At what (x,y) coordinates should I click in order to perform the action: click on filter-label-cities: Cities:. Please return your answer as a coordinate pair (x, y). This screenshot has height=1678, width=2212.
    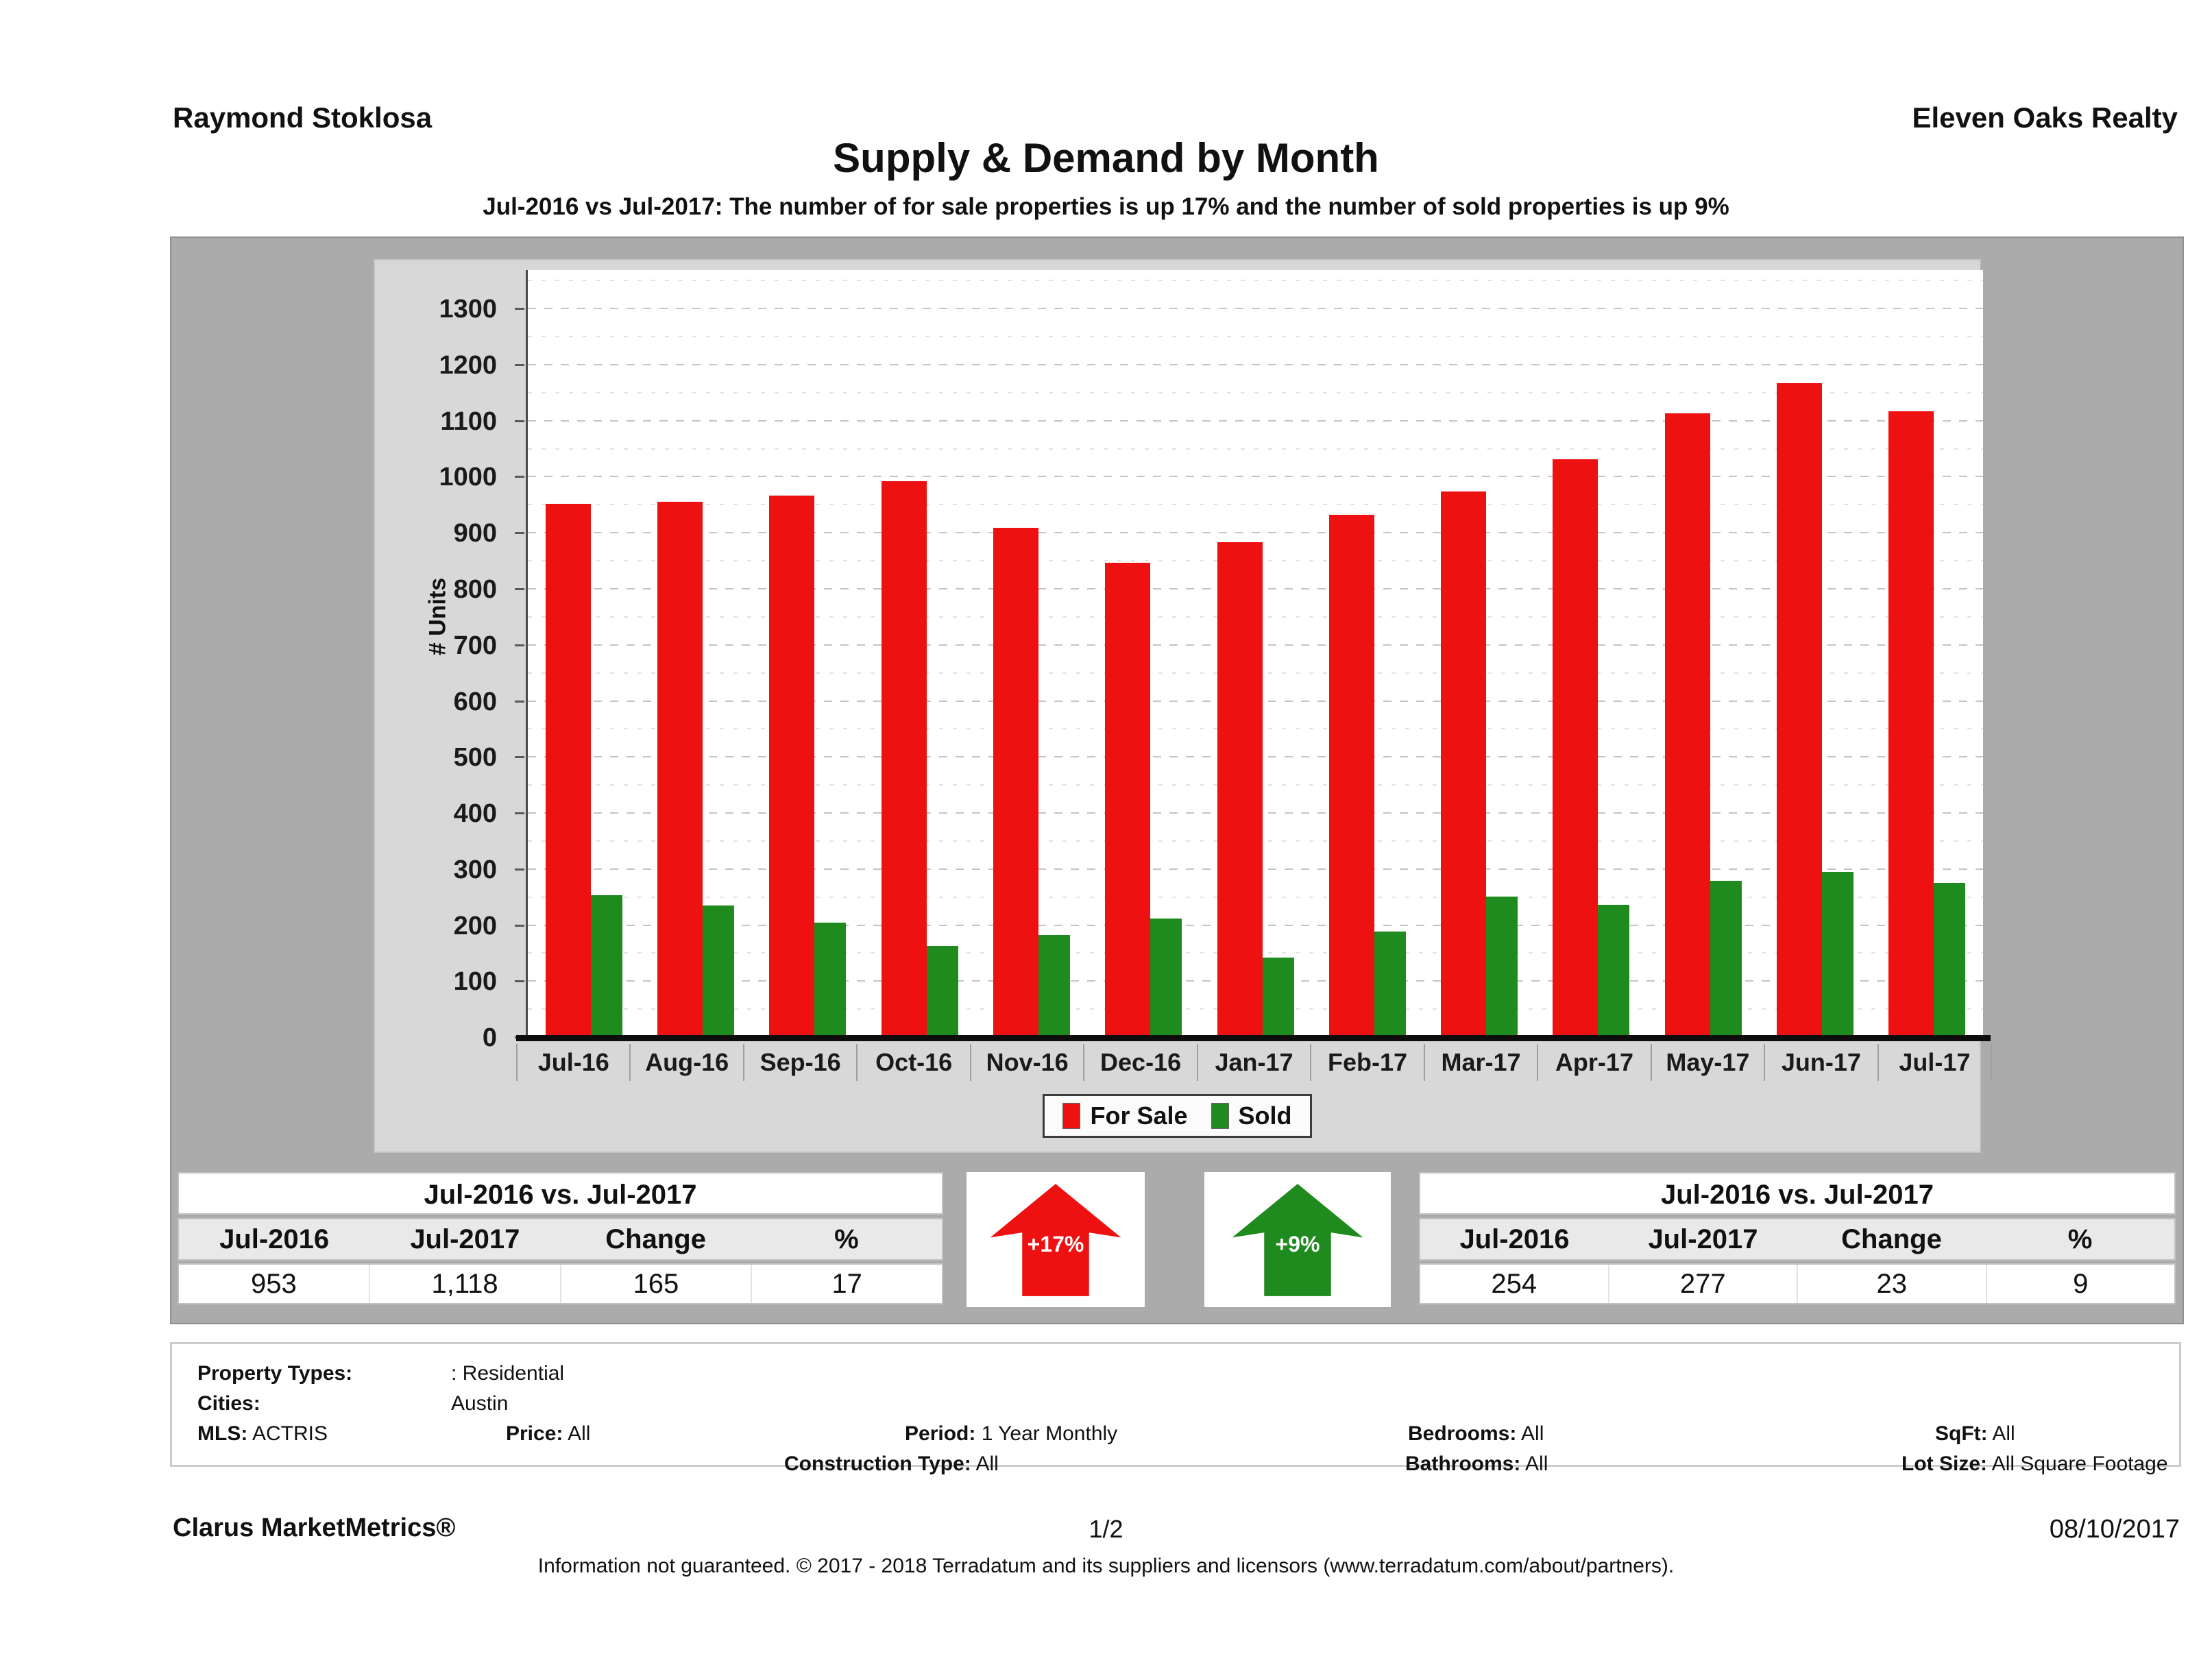
    Looking at the image, I should click on (228, 1403).